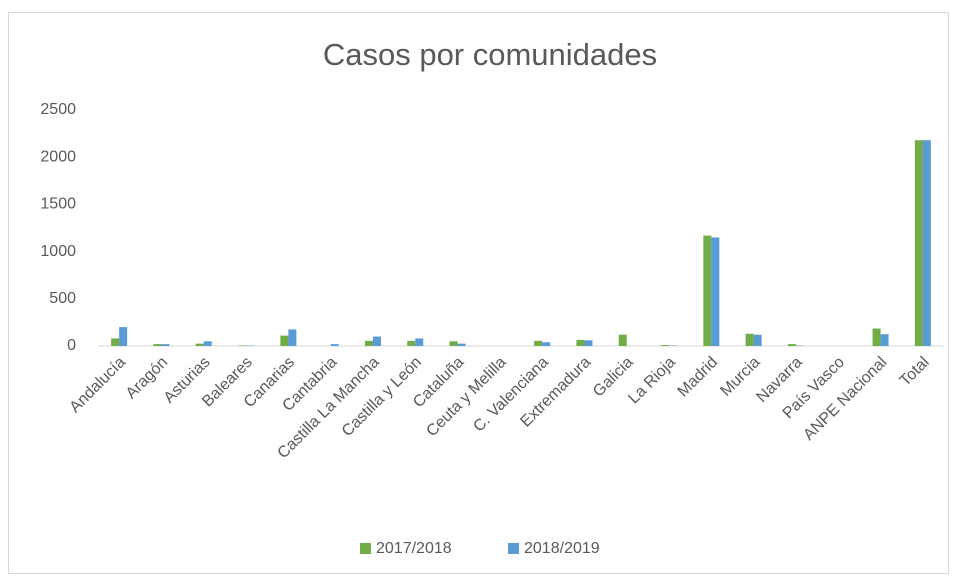 The width and height of the screenshot is (958, 581). What do you see at coordinates (562, 548) in the screenshot?
I see `legend-label: 2018/2019` at bounding box center [562, 548].